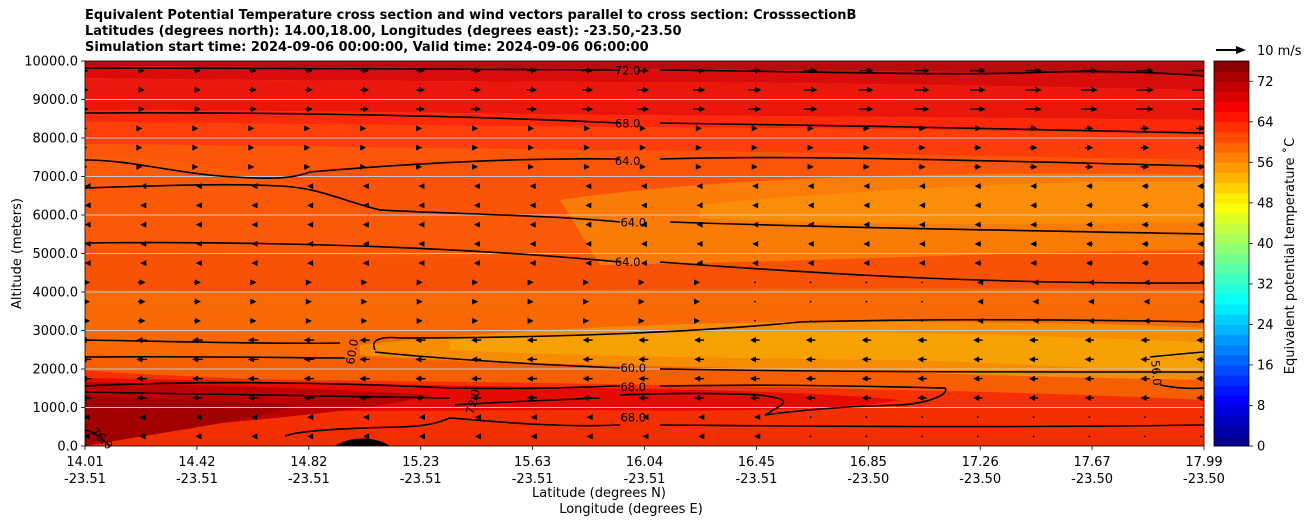 The height and width of the screenshot is (526, 1308). What do you see at coordinates (17, 253) in the screenshot?
I see `y-axis-label: Altitude (meters)` at bounding box center [17, 253].